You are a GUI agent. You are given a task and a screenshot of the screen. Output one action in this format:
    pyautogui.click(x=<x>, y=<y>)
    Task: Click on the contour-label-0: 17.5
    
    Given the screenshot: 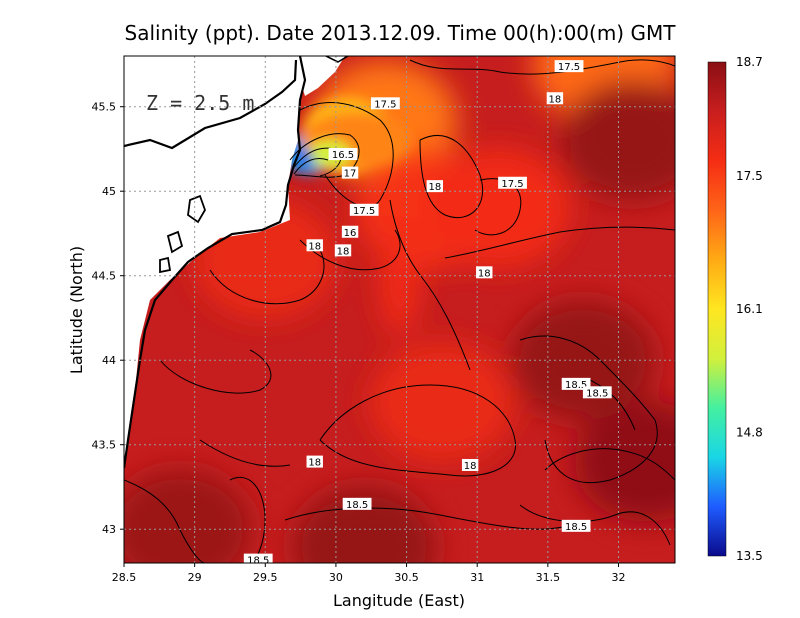 What is the action you would take?
    pyautogui.click(x=569, y=66)
    